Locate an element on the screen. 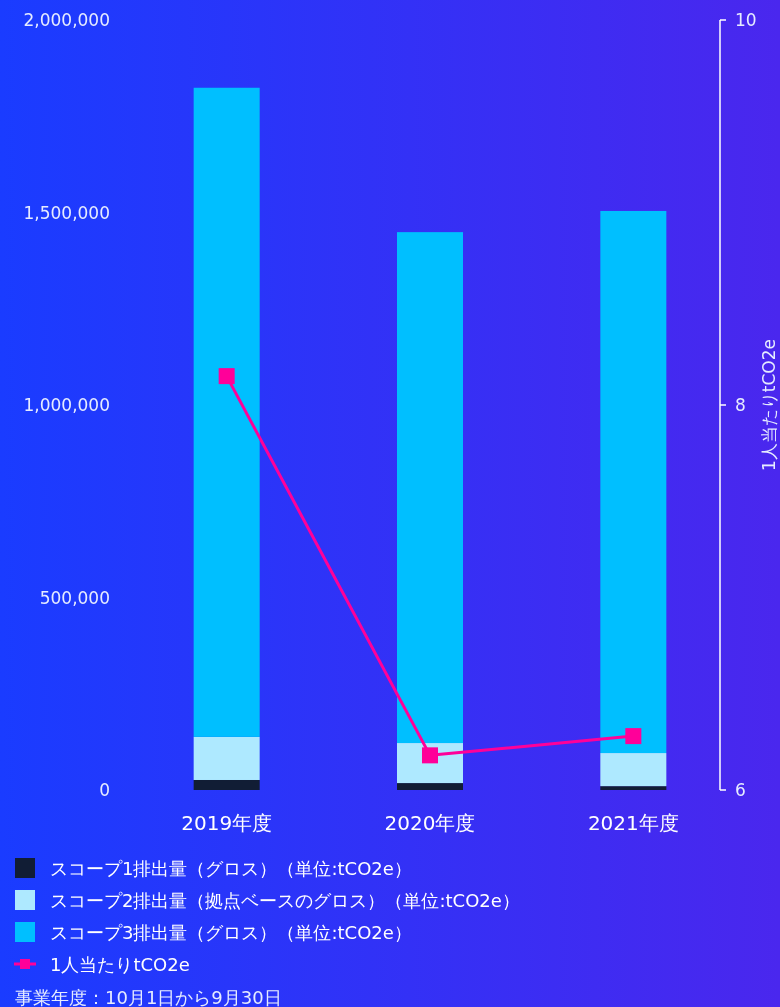 The width and height of the screenshot is (780, 1007). y-tick-label: 500,000 is located at coordinates (74, 597).